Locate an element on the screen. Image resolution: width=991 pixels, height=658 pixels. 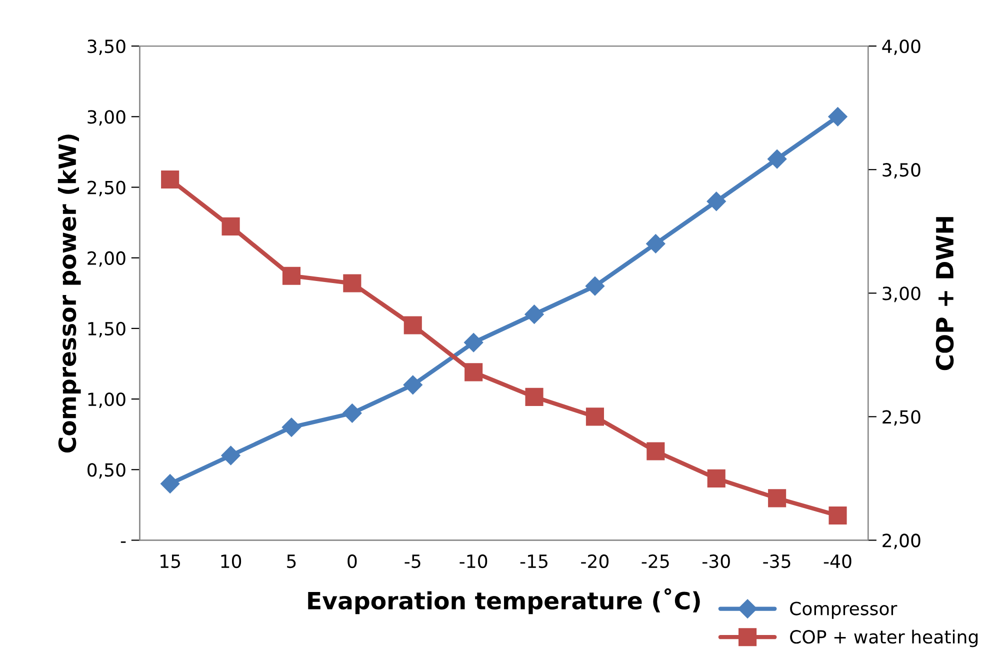
x-tick-label: -20 is located at coordinates (595, 561).